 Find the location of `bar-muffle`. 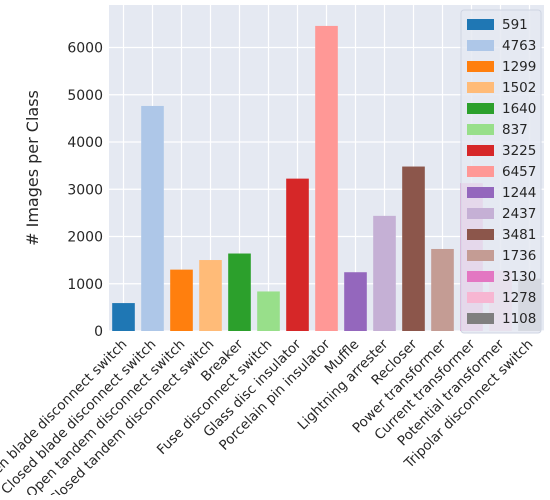

bar-muffle is located at coordinates (355, 301).